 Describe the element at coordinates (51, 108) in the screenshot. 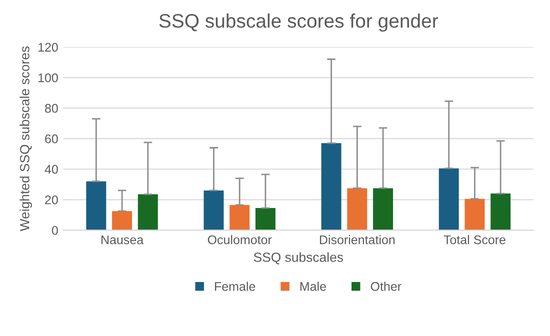

I see `y-tick-label: 80` at that location.